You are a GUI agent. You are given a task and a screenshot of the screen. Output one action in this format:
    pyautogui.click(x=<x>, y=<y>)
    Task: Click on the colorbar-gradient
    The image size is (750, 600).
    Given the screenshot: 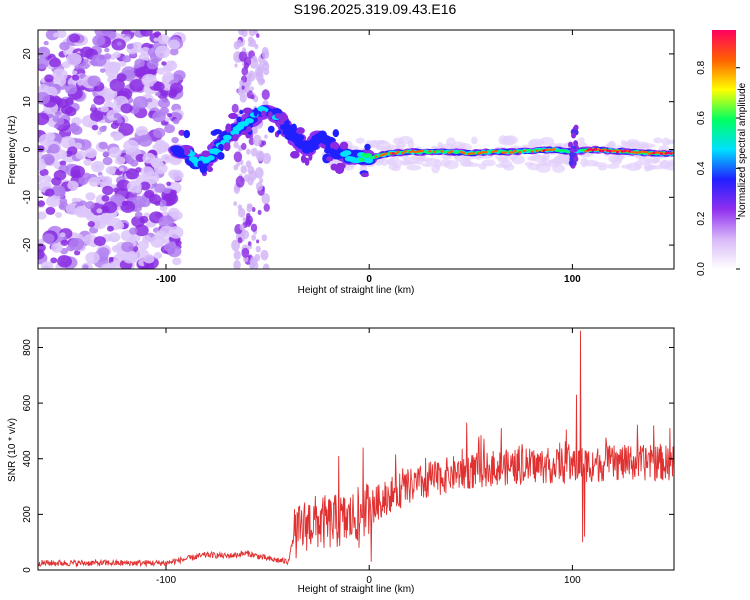 What is the action you would take?
    pyautogui.click(x=724, y=149)
    